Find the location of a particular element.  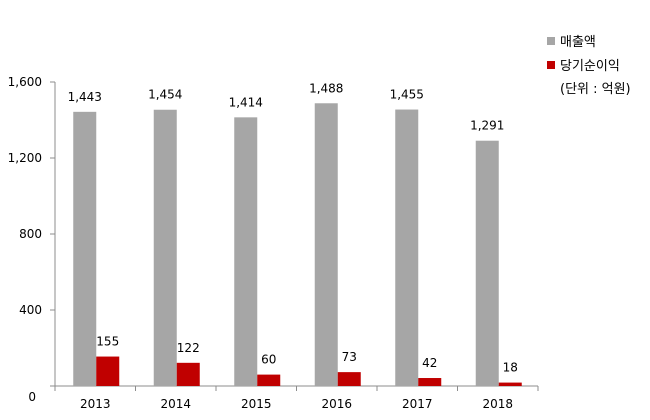

data-label-net-income: 73 is located at coordinates (349, 357).